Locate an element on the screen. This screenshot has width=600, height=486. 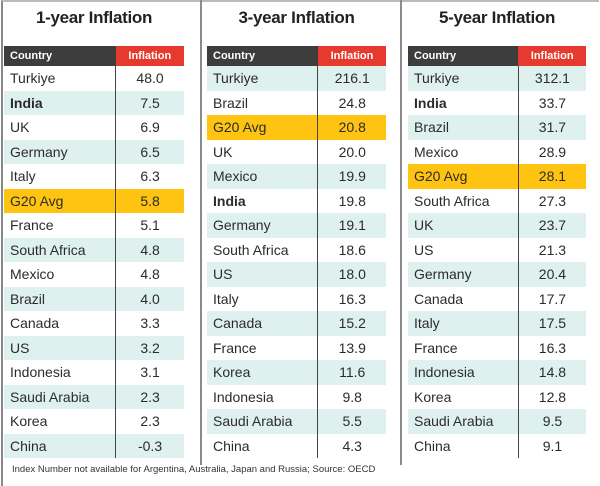
table-row: US 18.0 is located at coordinates (296, 274).